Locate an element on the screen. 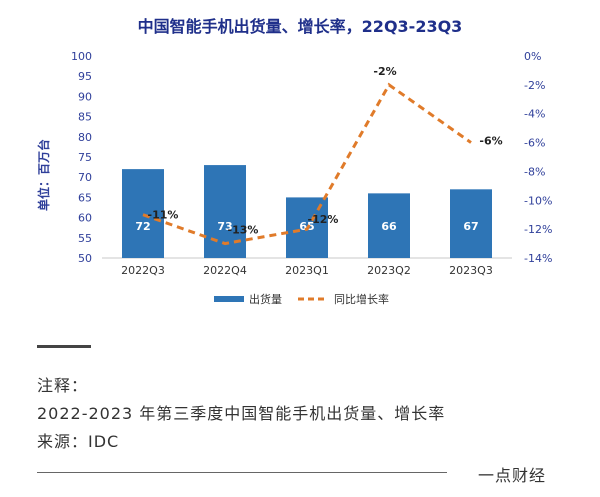 This screenshot has width=600, height=497. chart-title: 中国智能手机出货量、增长率，22Q3-23Q3 is located at coordinates (300, 26).